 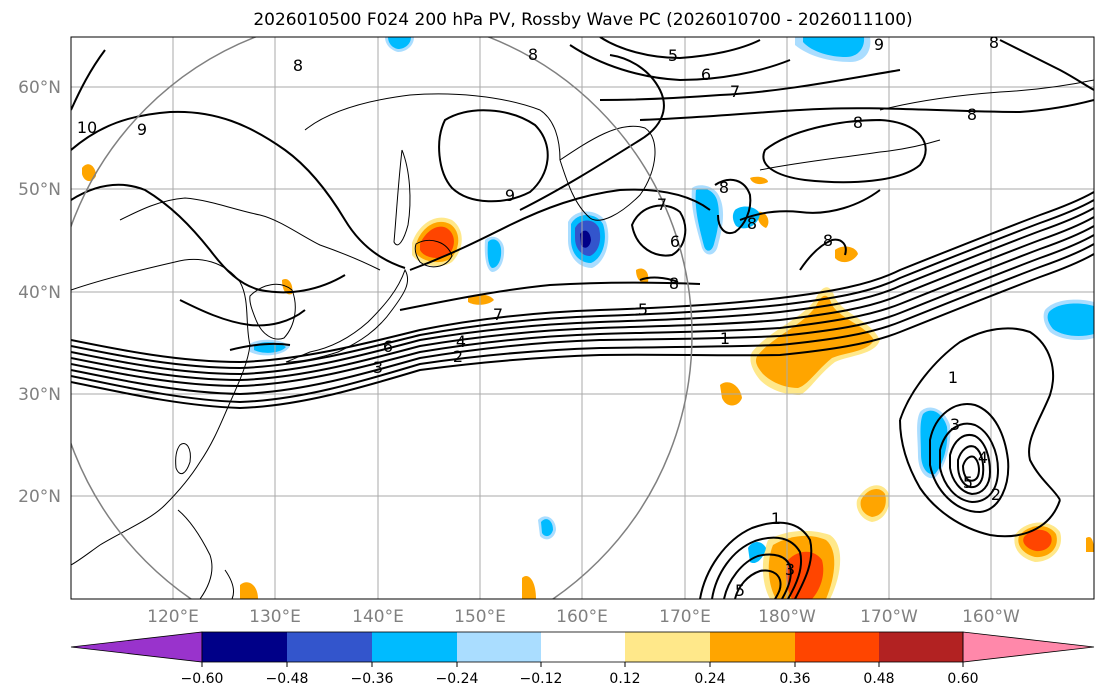 What do you see at coordinates (461, 341) in the screenshot?
I see `contour-label: 4` at bounding box center [461, 341].